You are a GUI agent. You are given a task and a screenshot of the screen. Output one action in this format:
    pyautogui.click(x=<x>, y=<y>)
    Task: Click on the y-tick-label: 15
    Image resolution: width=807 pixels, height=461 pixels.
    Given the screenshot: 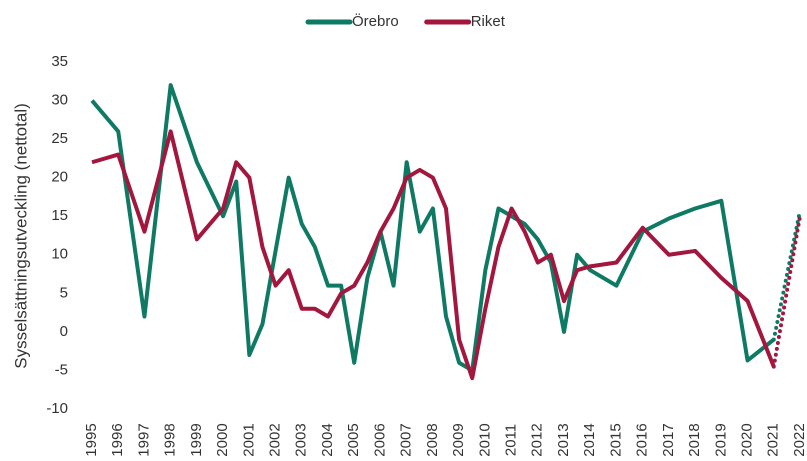 What is the action you would take?
    pyautogui.click(x=59, y=215)
    